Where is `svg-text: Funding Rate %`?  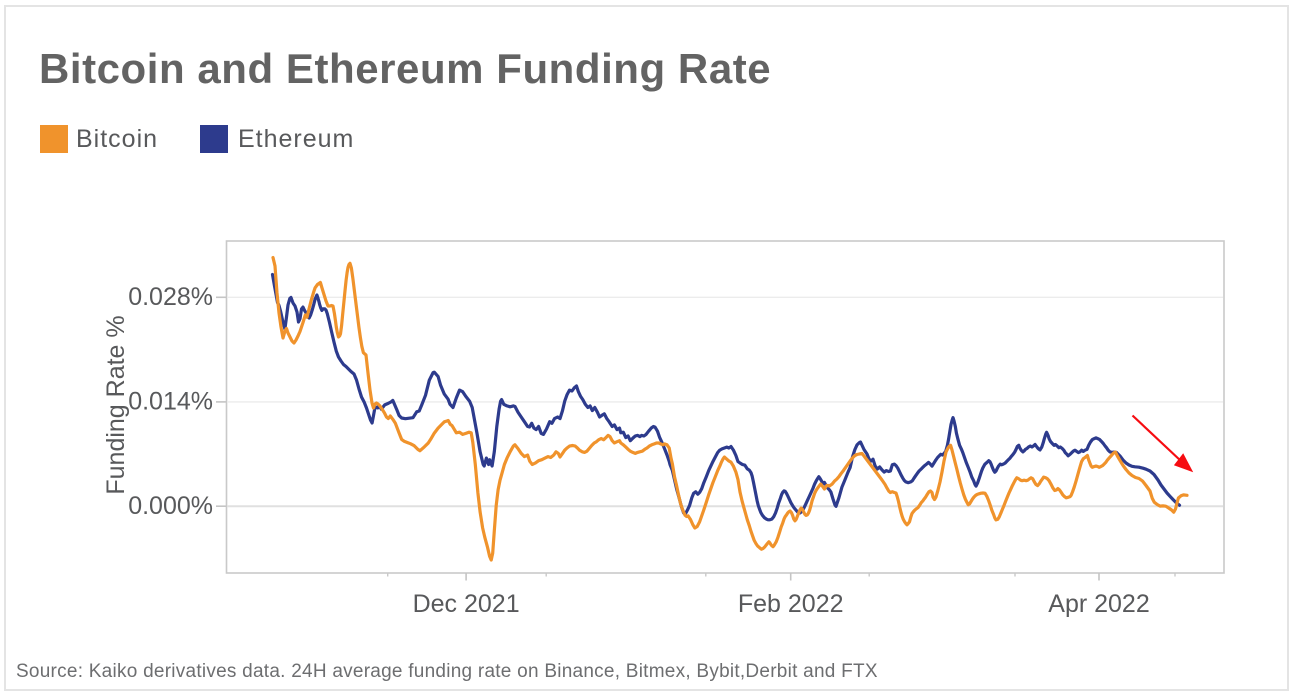 svg-text: Funding Rate % is located at coordinates (116, 404).